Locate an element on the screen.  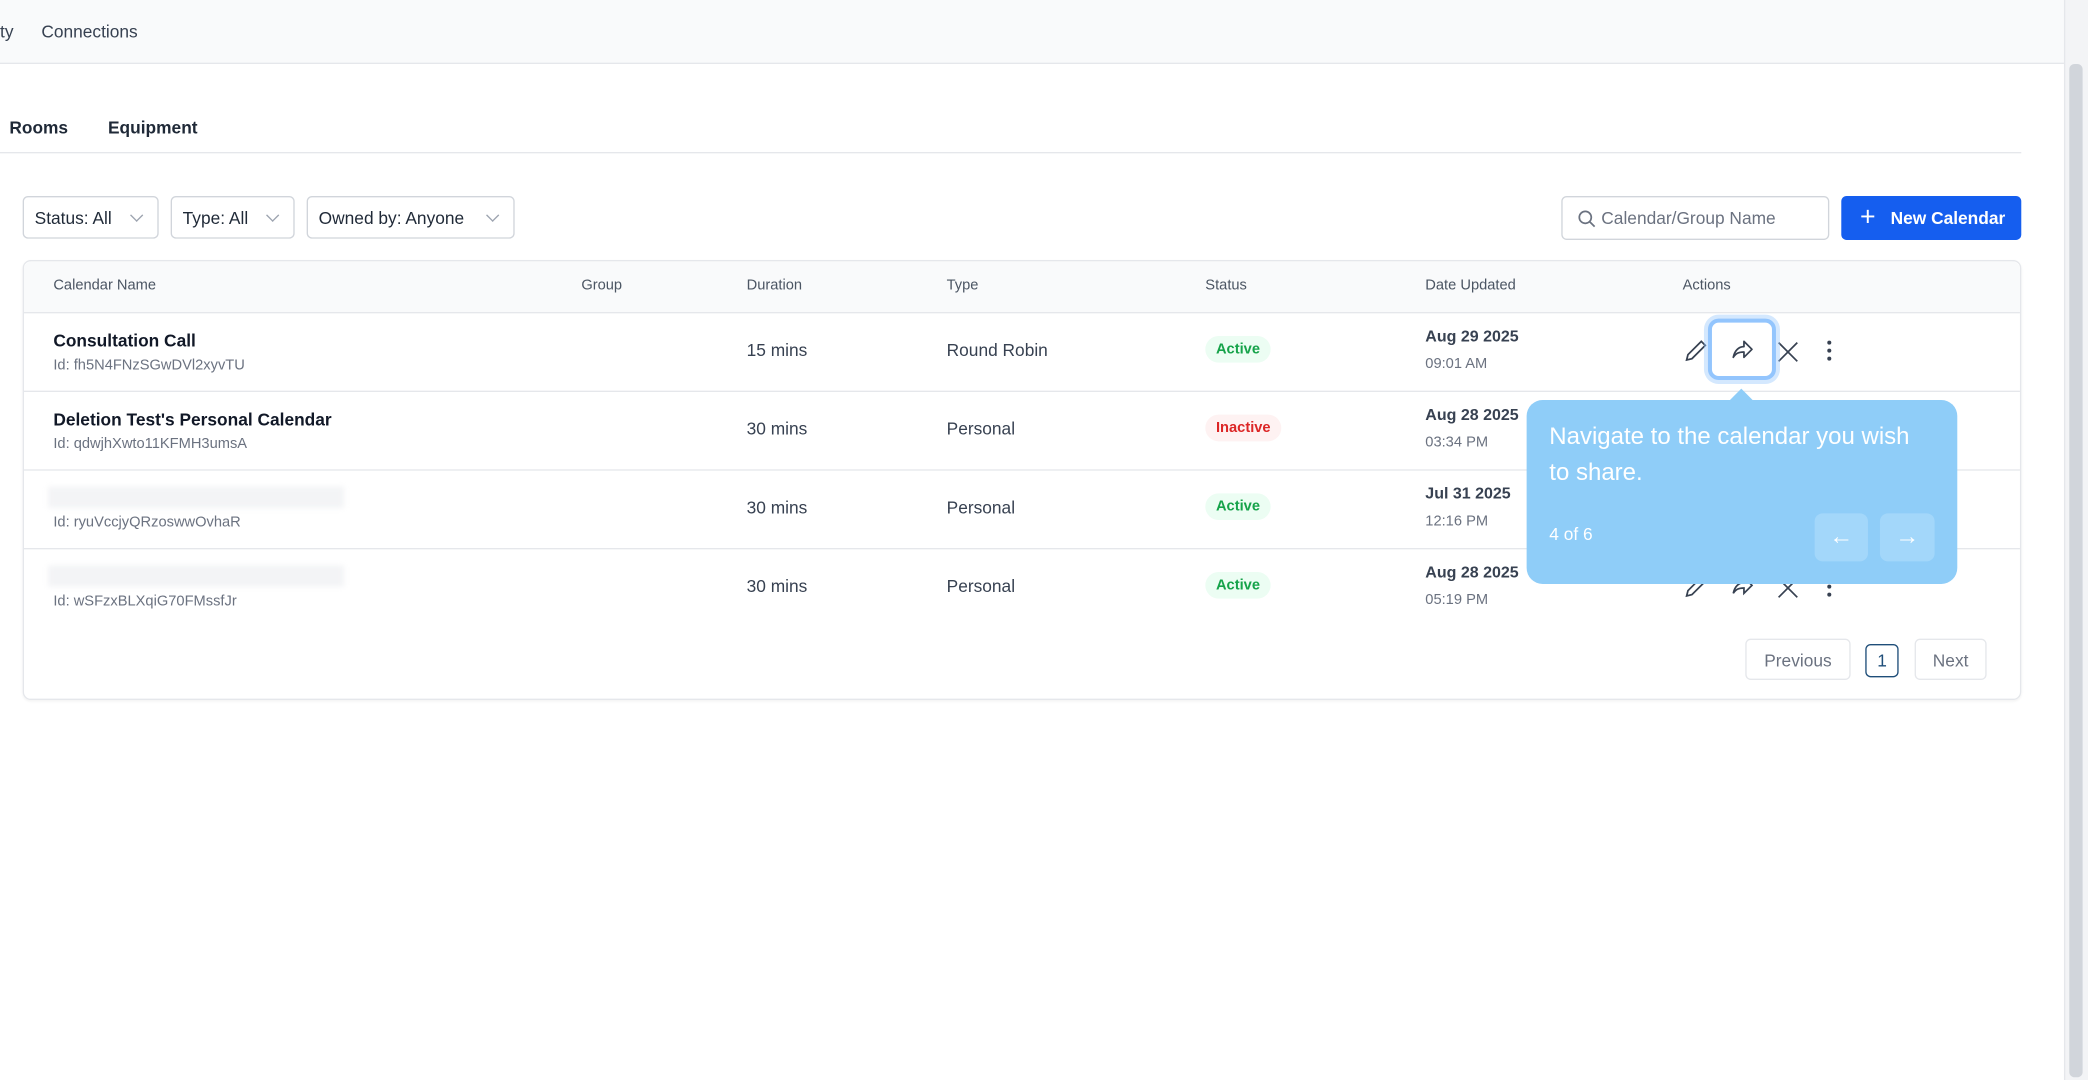
calendar-id: Id: wSFzxBLXqiG70FMssfJr is located at coordinates (145, 601).